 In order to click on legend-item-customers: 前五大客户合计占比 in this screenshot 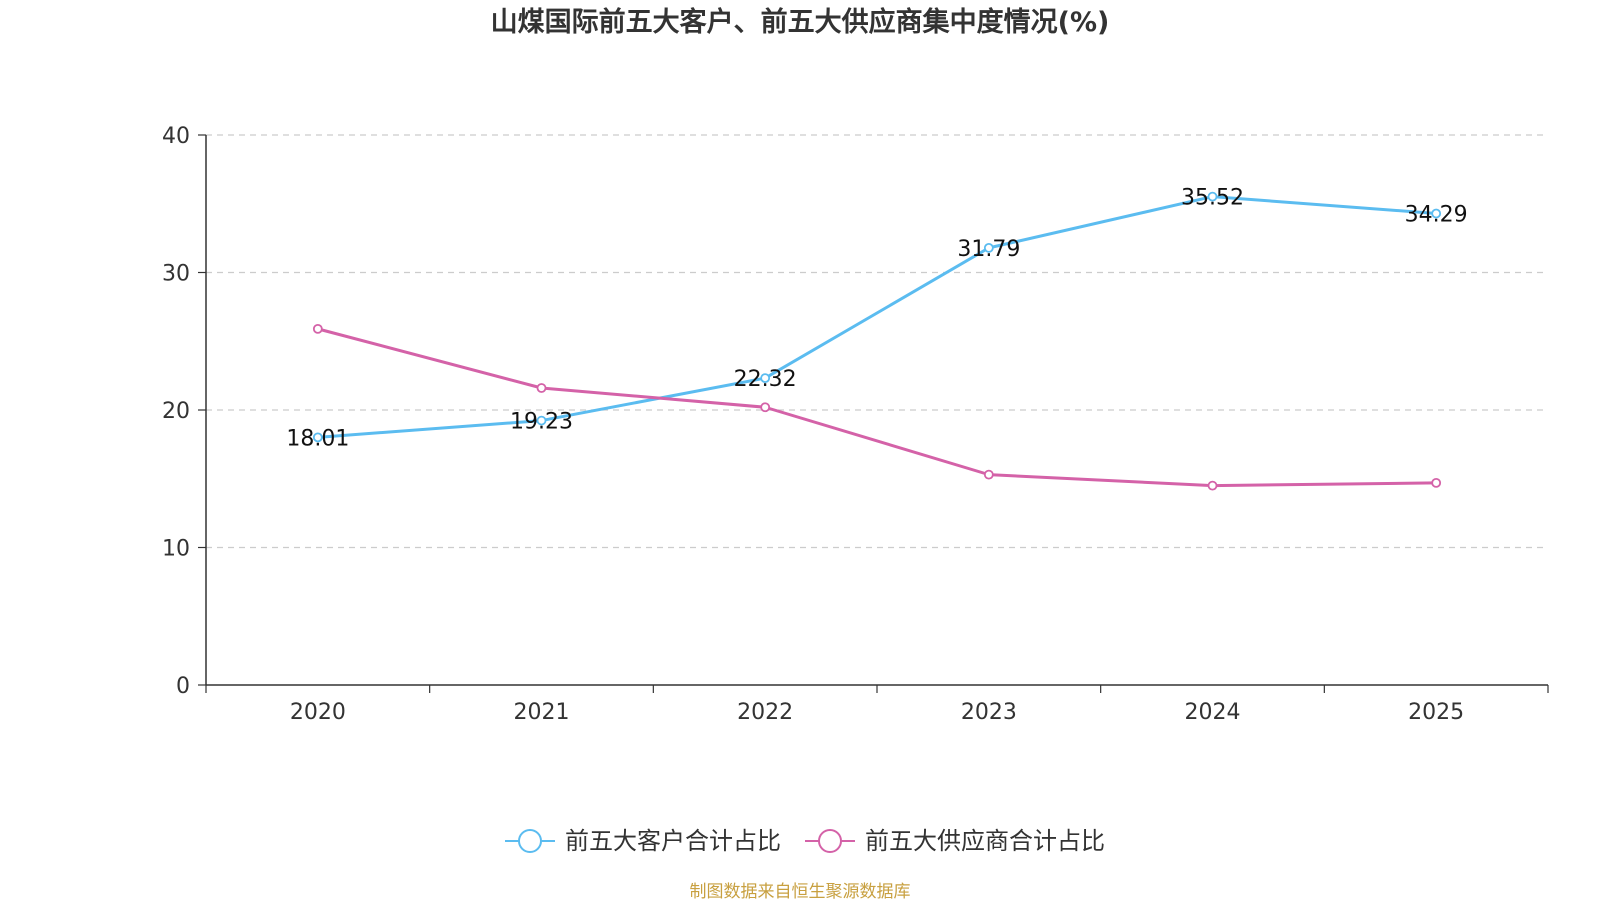, I will do `click(643, 841)`.